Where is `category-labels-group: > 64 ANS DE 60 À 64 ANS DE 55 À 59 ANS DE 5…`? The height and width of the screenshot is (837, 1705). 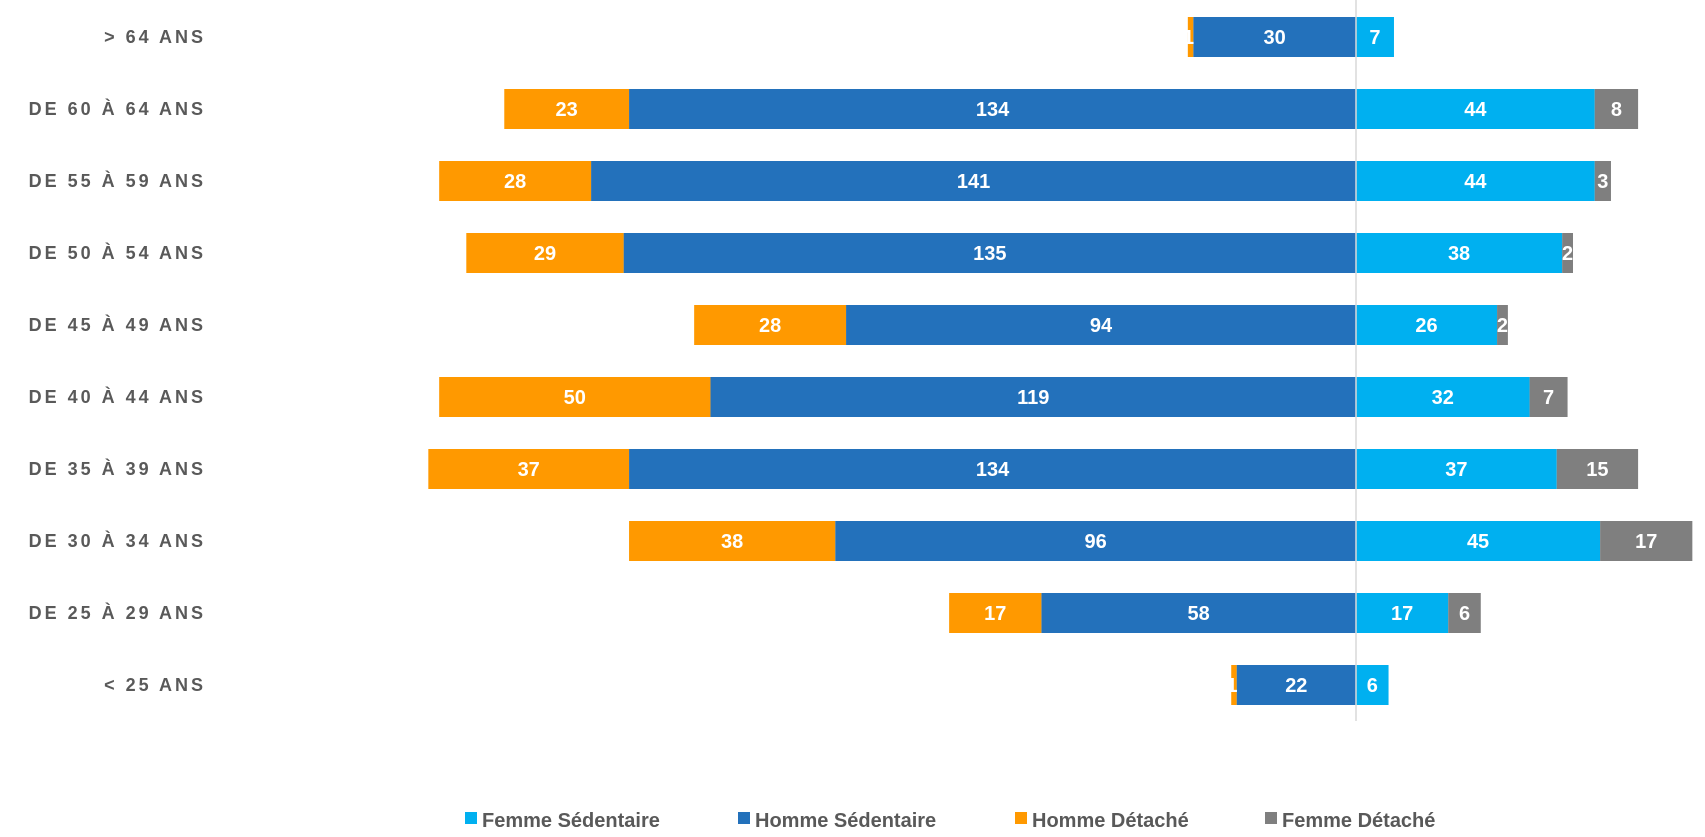 category-labels-group: > 64 ANS DE 60 À 64 ANS DE 55 À 59 ANS DE 5… is located at coordinates (117, 361).